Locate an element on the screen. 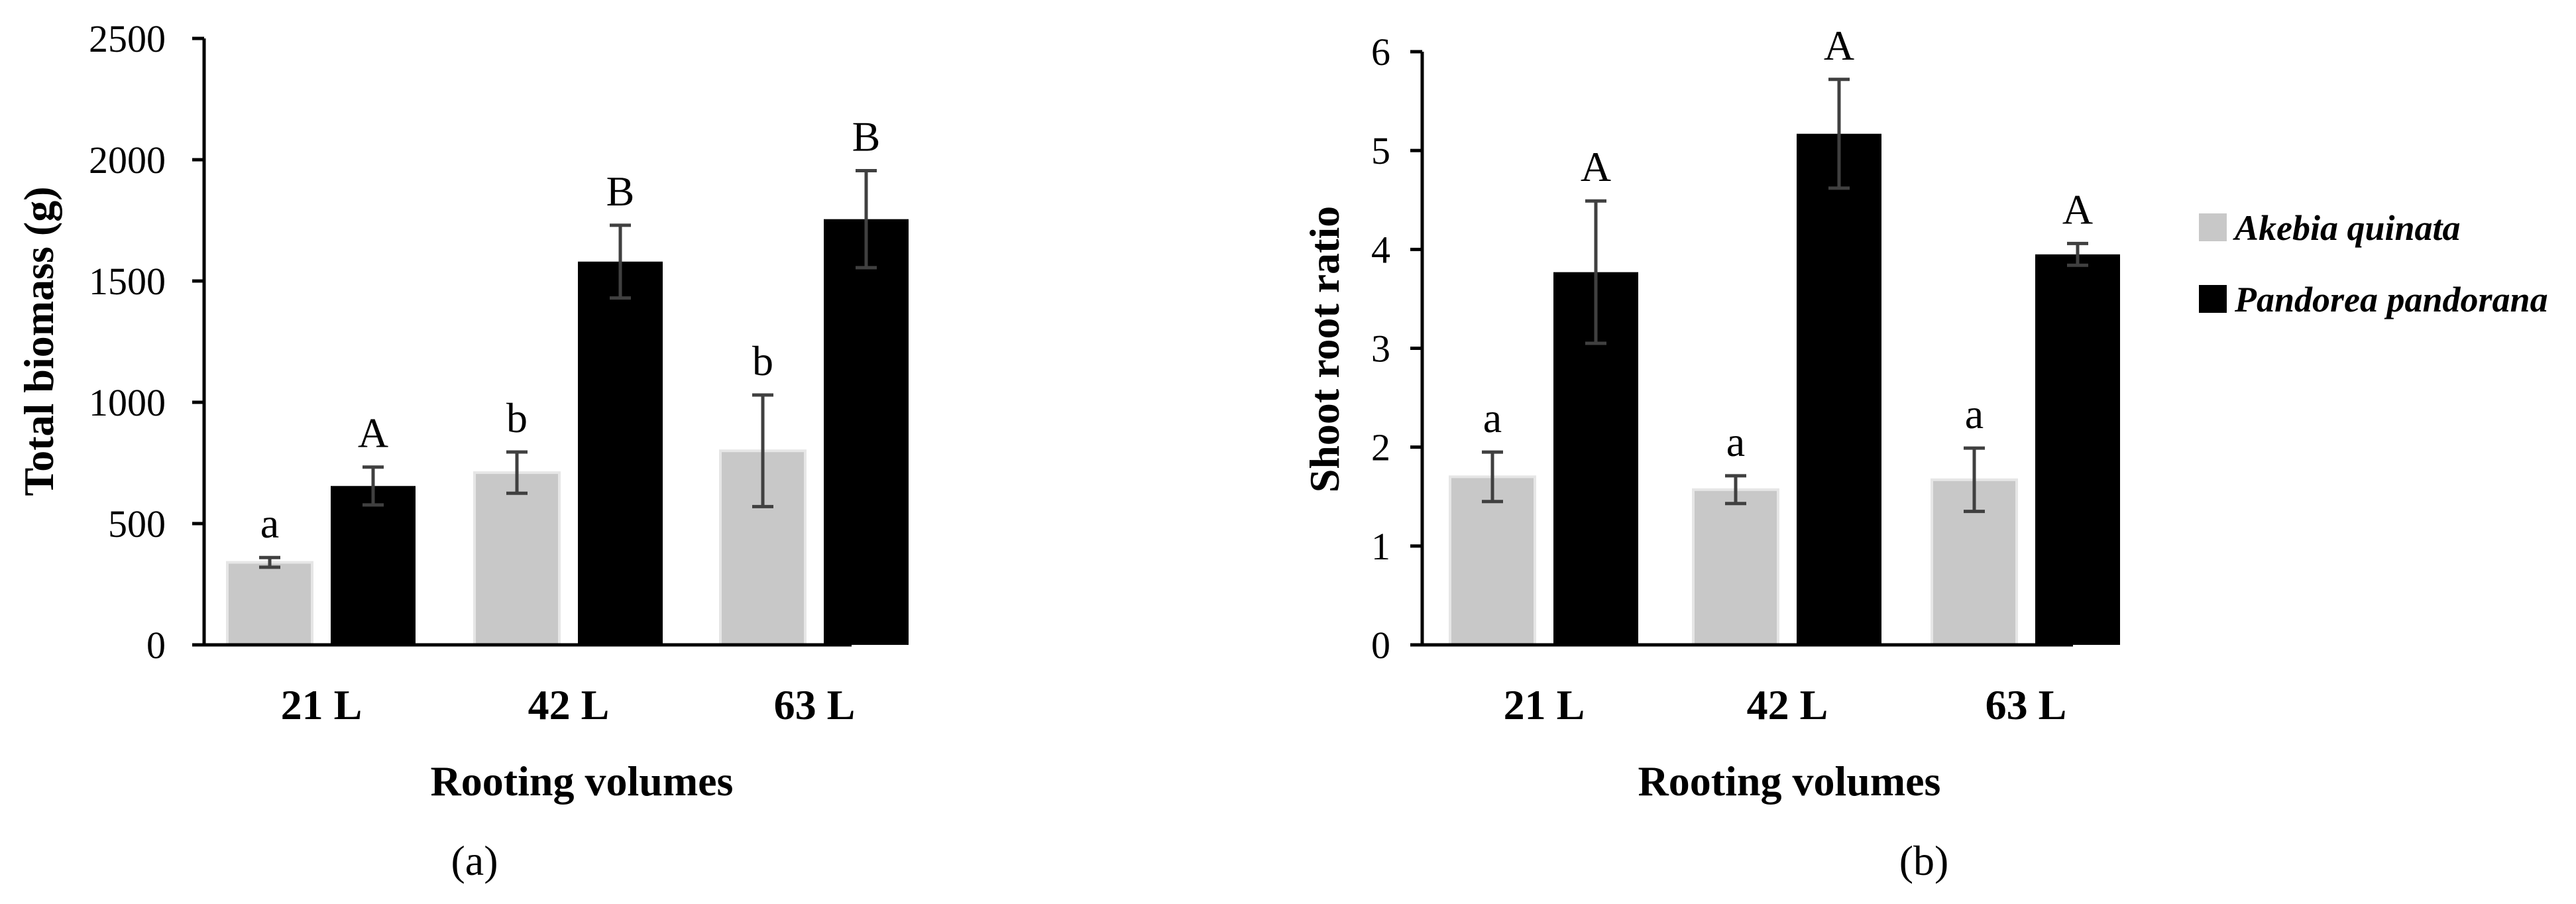  panel-b-bar-akebia is located at coordinates (1736, 567).